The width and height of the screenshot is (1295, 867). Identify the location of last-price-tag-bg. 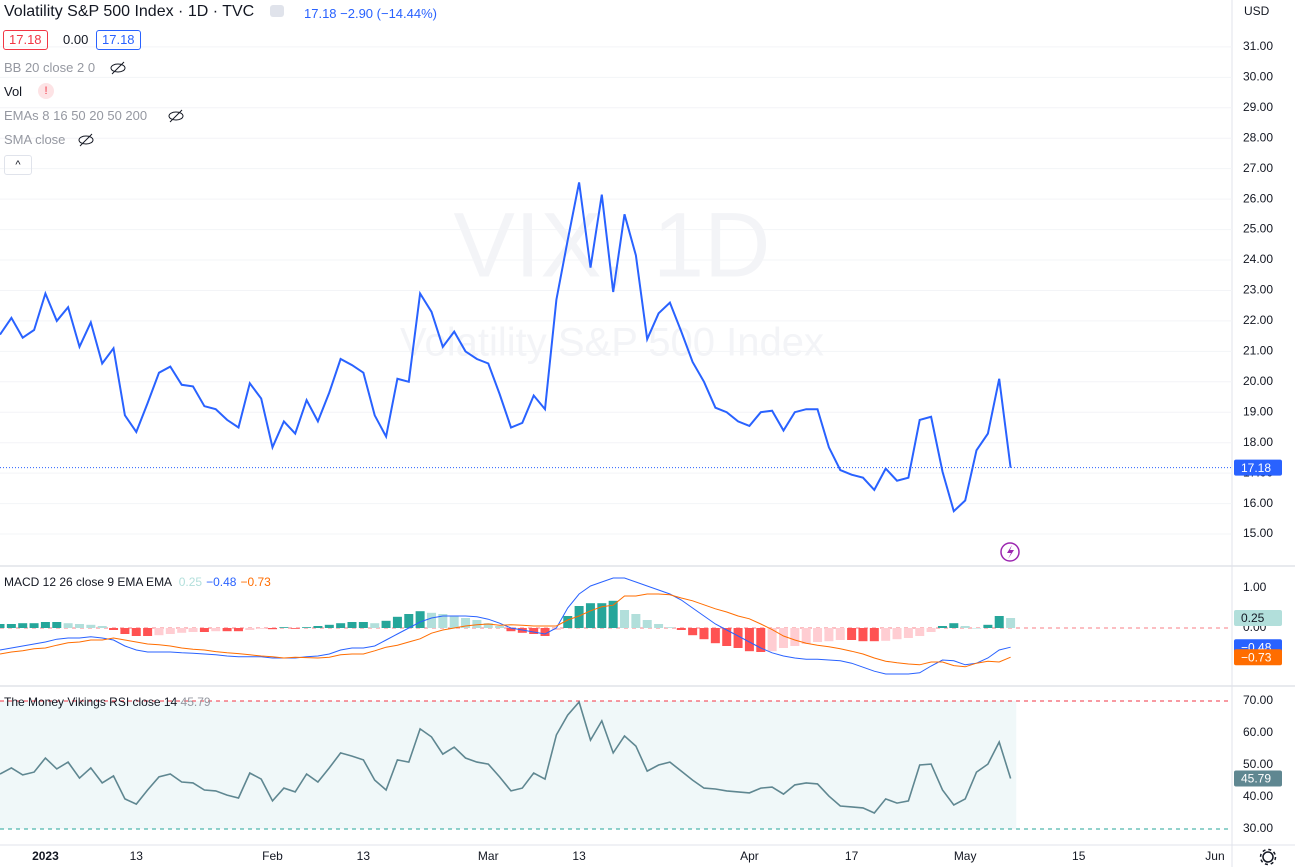
(1258, 467).